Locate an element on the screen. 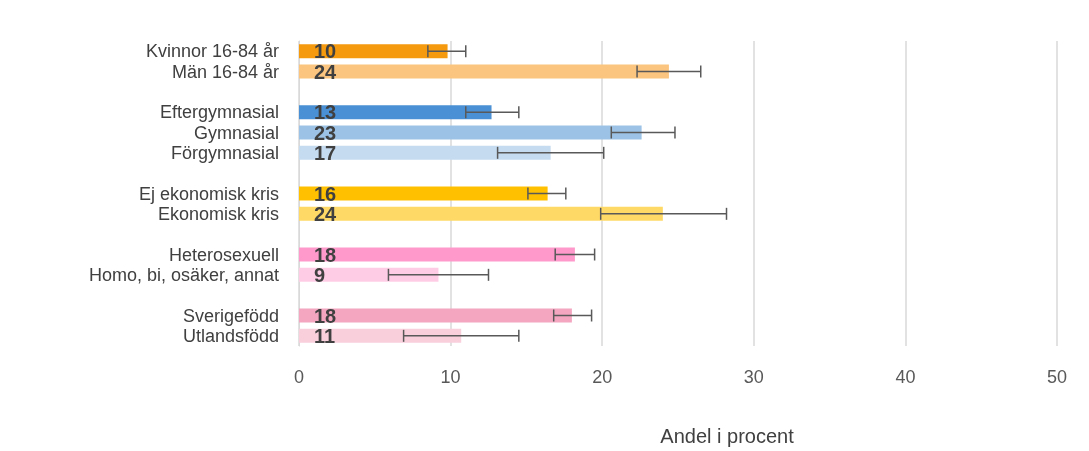  y-tick-label: Ekonomisk kris is located at coordinates (218, 213).